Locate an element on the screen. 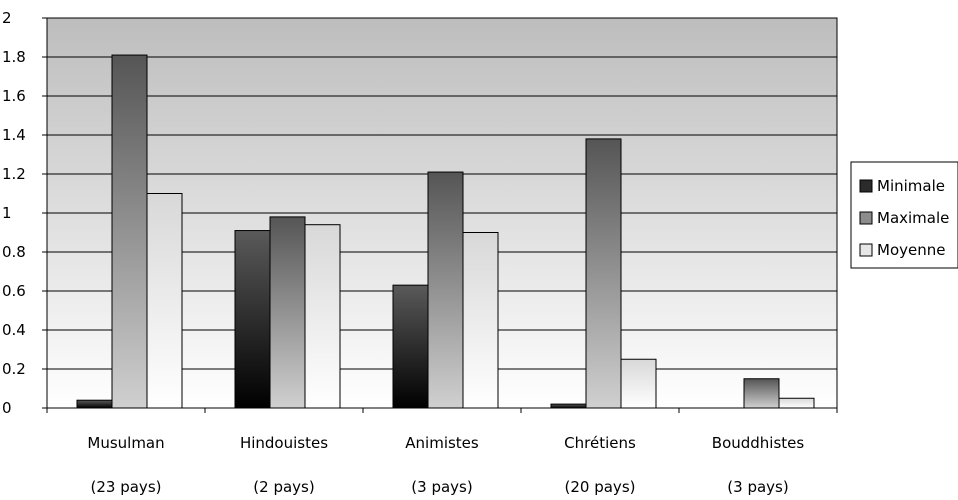 The width and height of the screenshot is (958, 500). x-category-label: Musulman is located at coordinates (125, 443).